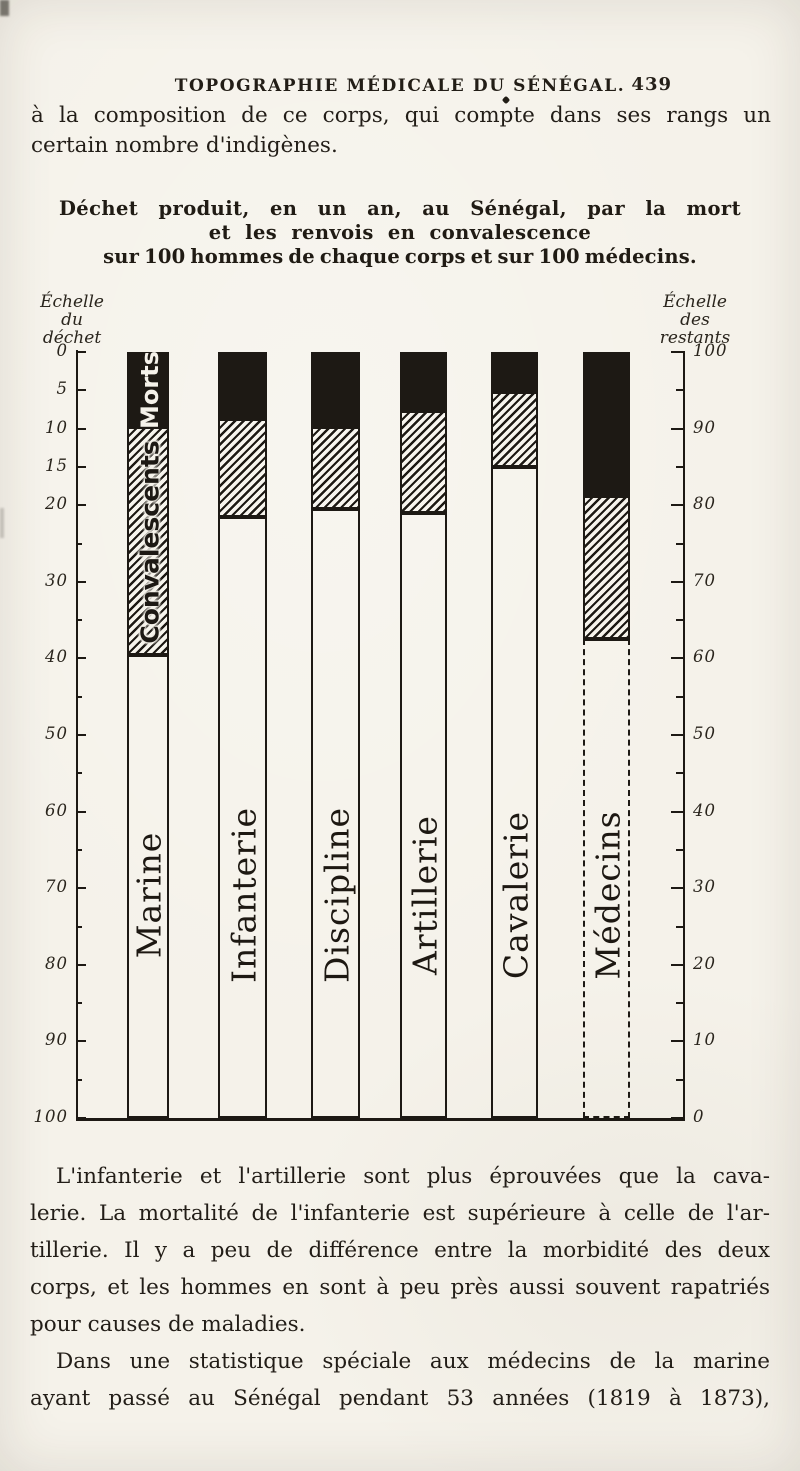 The width and height of the screenshot is (800, 1471). I want to click on bar-category-label: Artillerie, so click(424, 895).